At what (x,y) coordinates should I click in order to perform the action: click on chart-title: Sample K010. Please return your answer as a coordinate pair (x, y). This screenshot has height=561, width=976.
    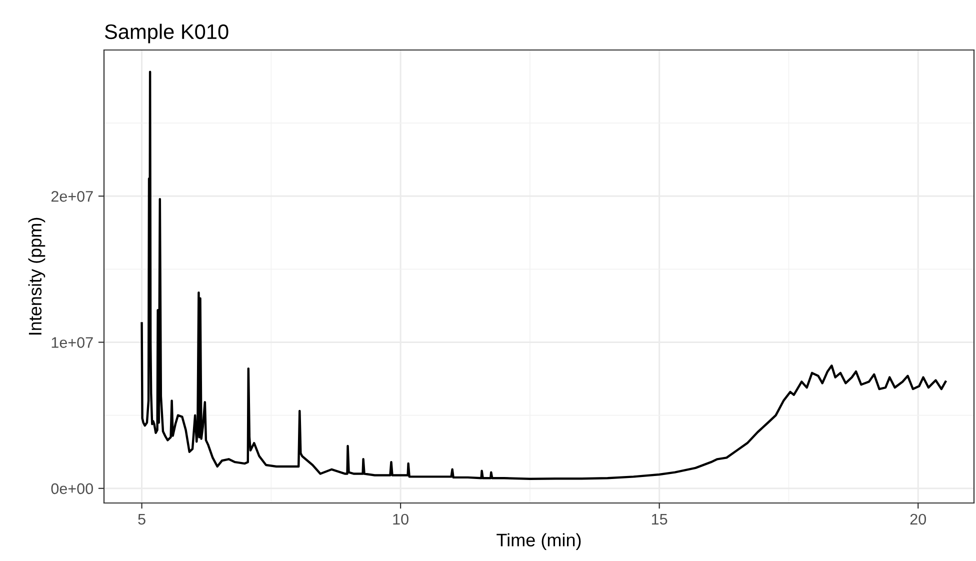
    Looking at the image, I should click on (166, 34).